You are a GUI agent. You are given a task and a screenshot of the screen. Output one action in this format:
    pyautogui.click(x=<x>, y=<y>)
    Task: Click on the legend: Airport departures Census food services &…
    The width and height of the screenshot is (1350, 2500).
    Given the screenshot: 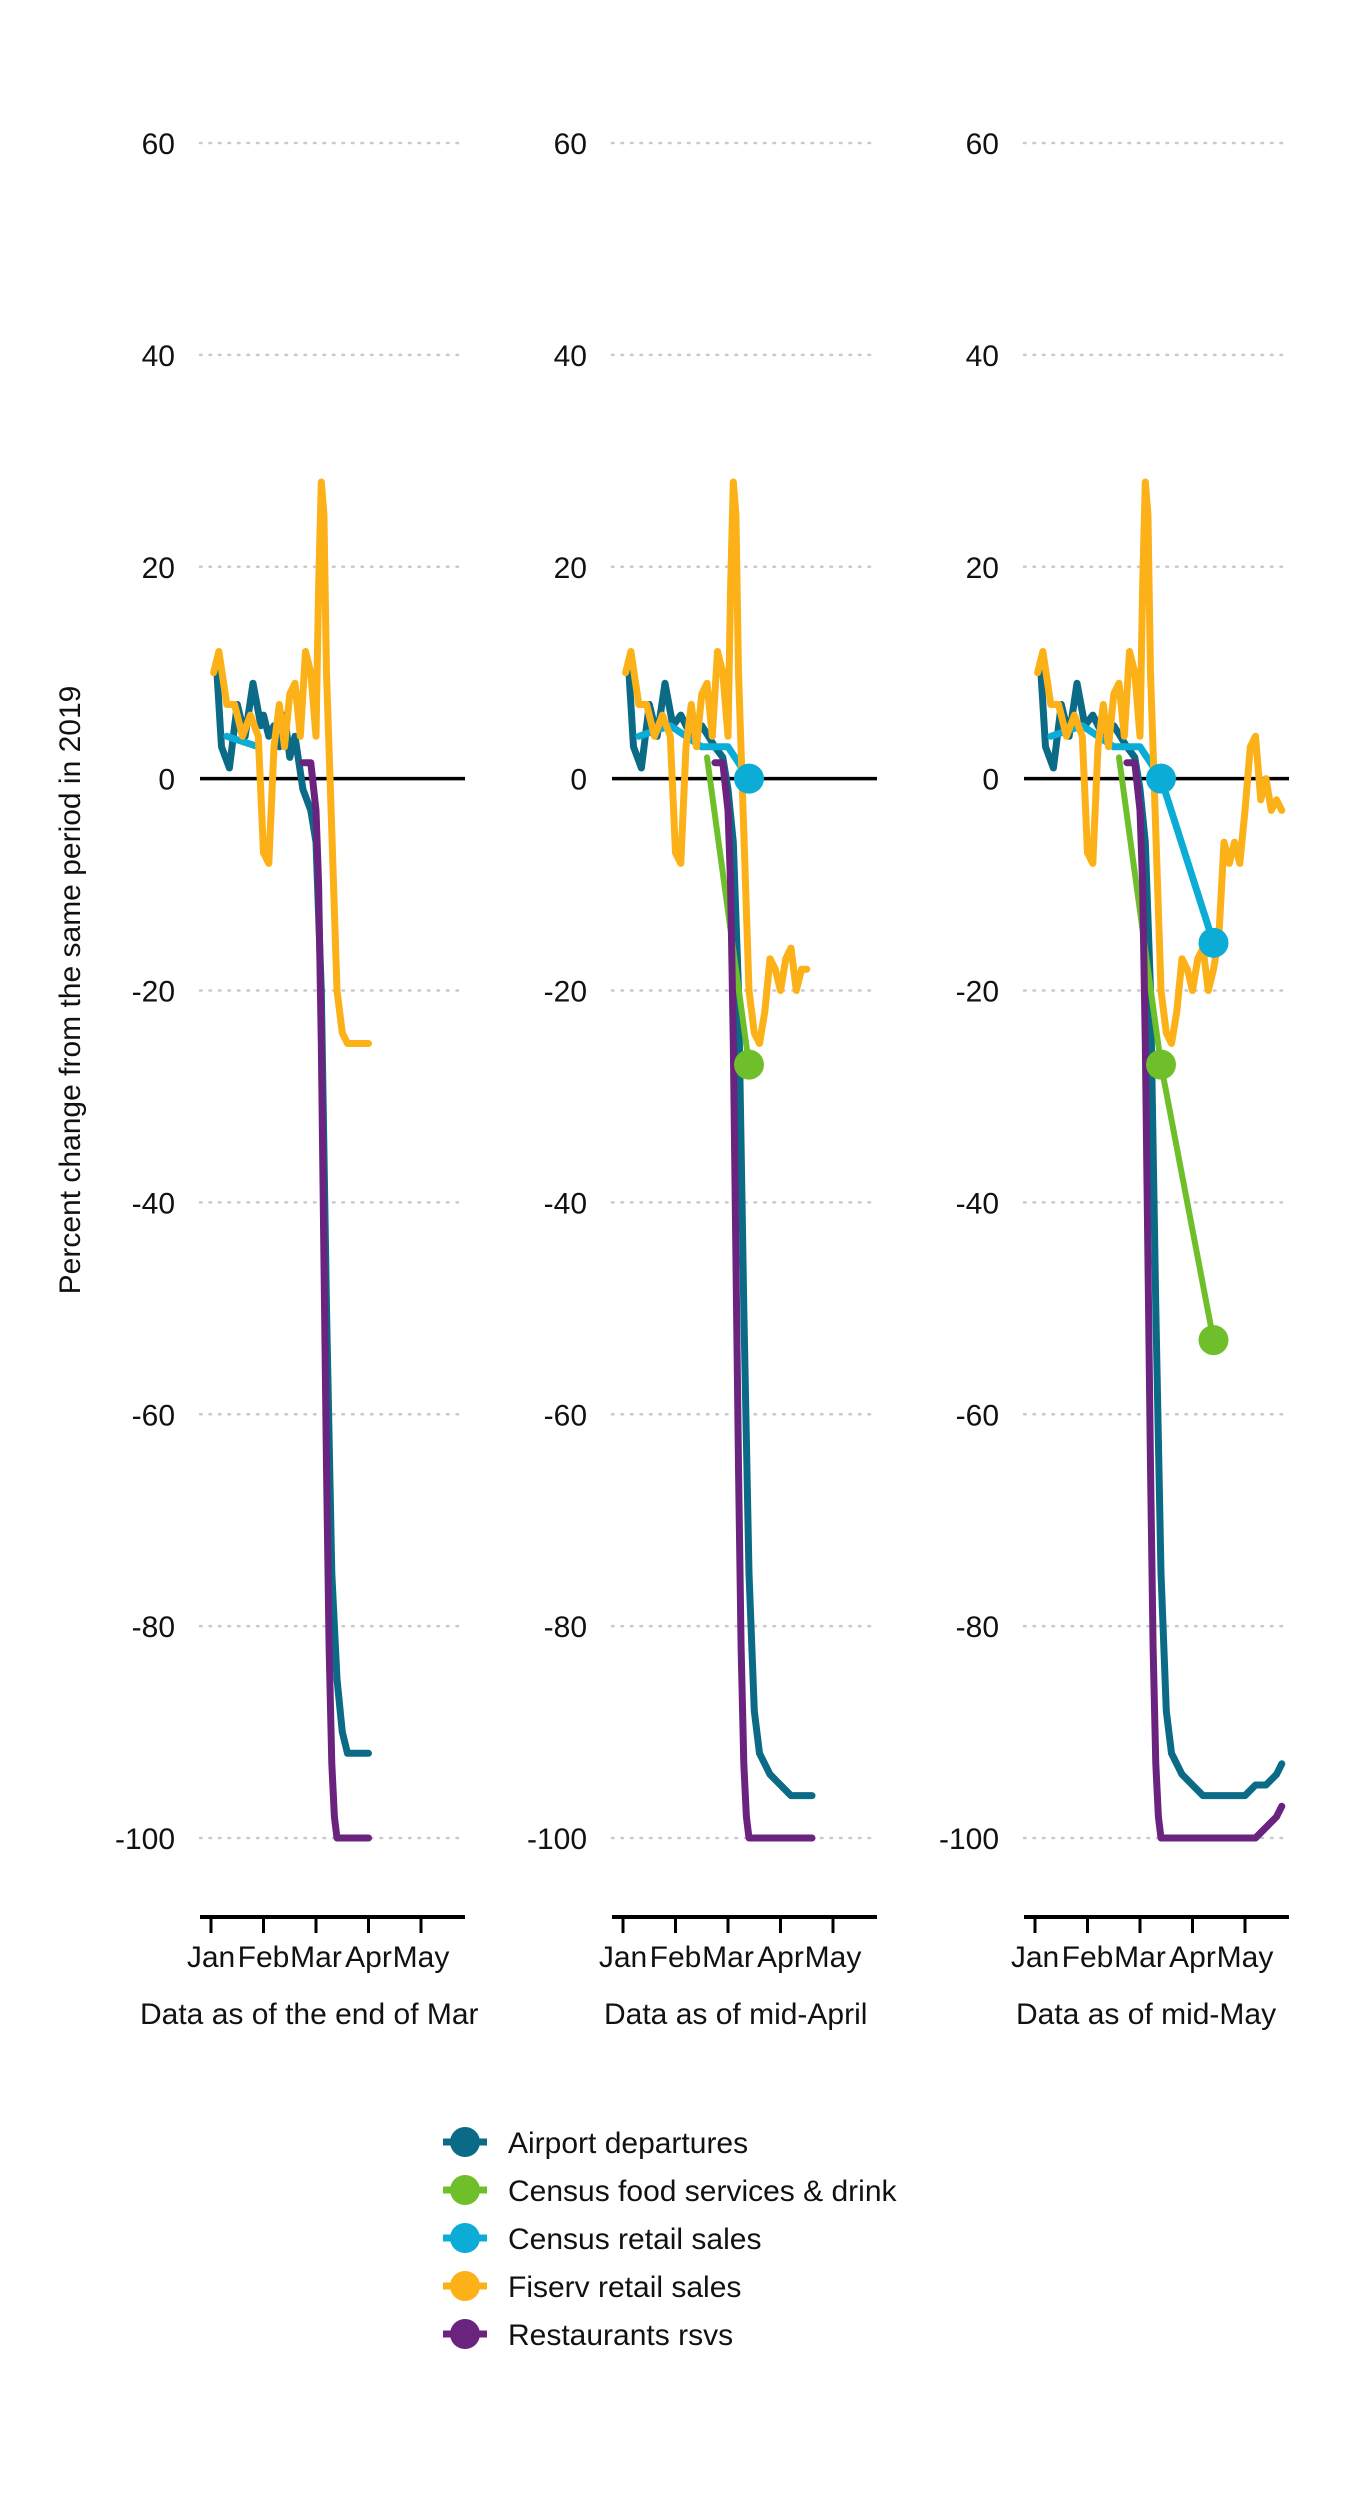 What is the action you would take?
    pyautogui.click(x=670, y=2239)
    